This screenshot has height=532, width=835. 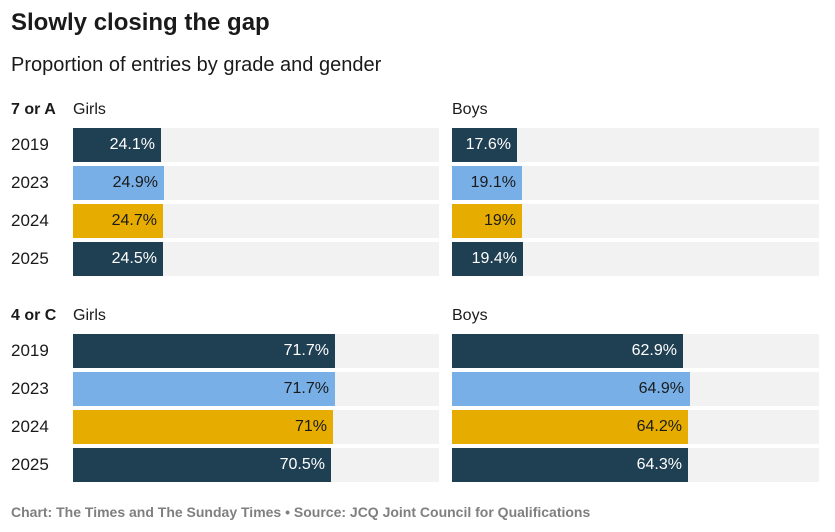 What do you see at coordinates (661, 388) in the screenshot?
I see `bar-value-label: 64.9%` at bounding box center [661, 388].